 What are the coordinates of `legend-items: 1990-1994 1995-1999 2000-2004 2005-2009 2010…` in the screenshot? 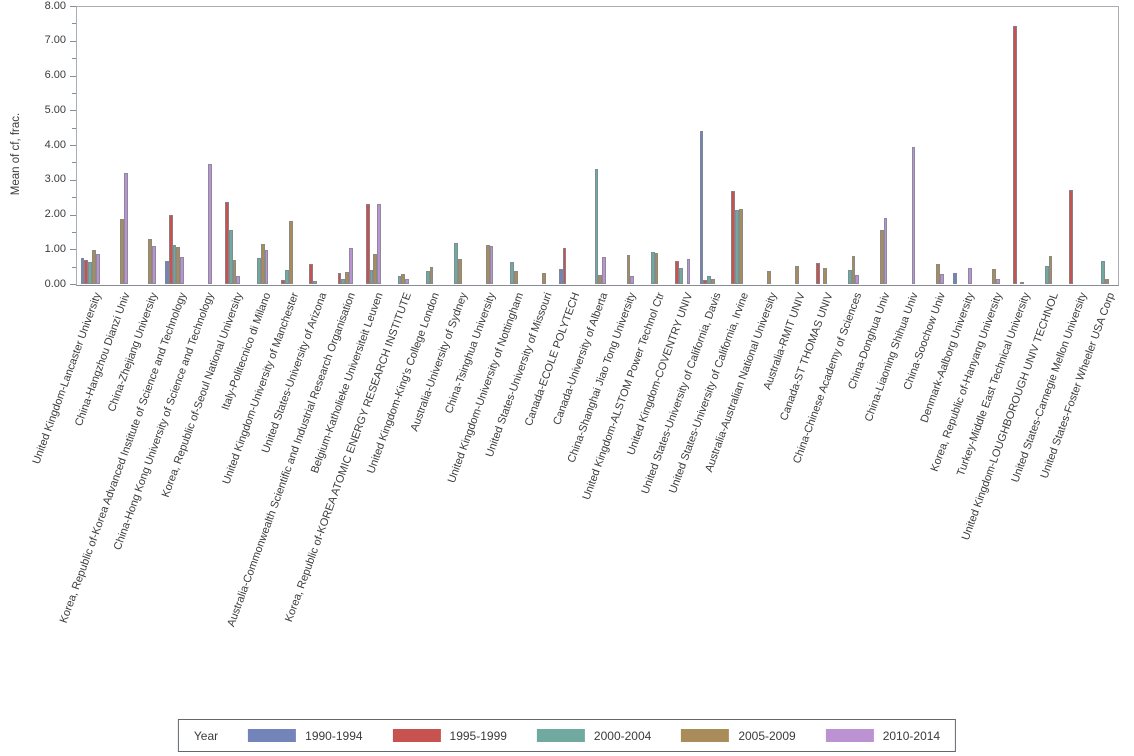 It's located at (594, 736).